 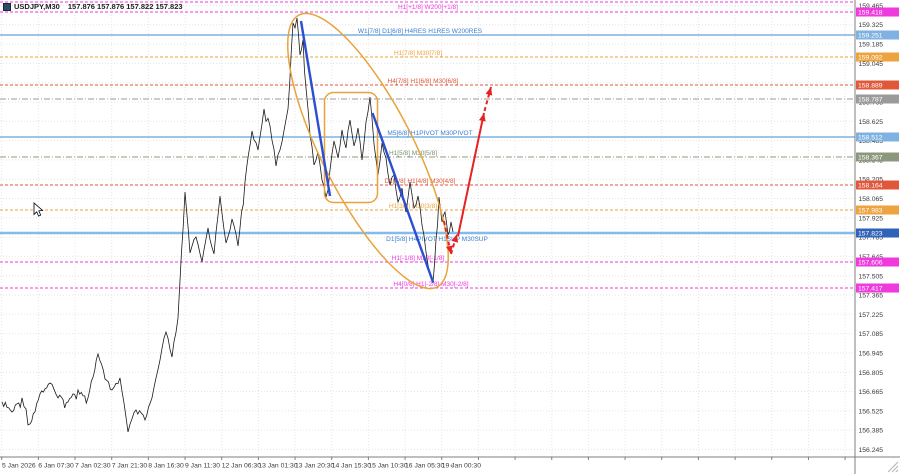 What do you see at coordinates (352, 466) in the screenshot?
I see `time-axis-label: 14 Jan 15:30` at bounding box center [352, 466].